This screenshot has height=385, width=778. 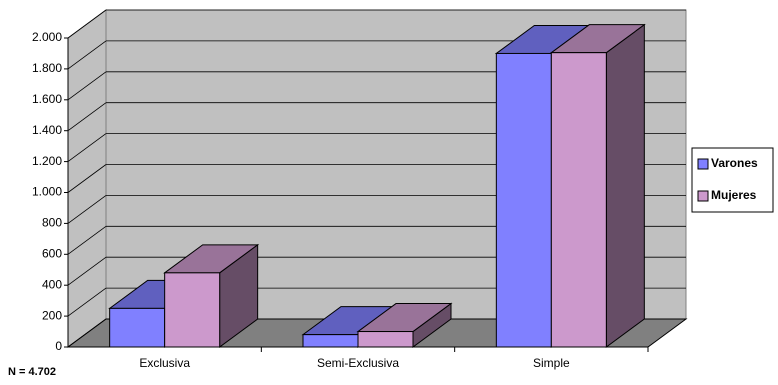 What do you see at coordinates (734, 163) in the screenshot?
I see `legend-label: Varones` at bounding box center [734, 163].